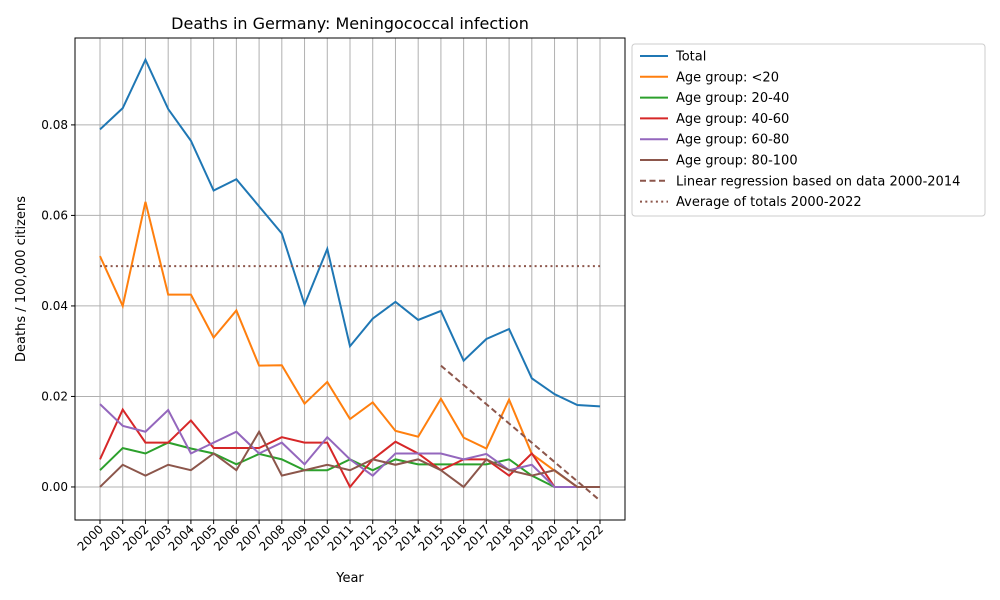 This screenshot has height=600, width=1000. What do you see at coordinates (54, 487) in the screenshot?
I see `y-tick-label: 0.00` at bounding box center [54, 487].